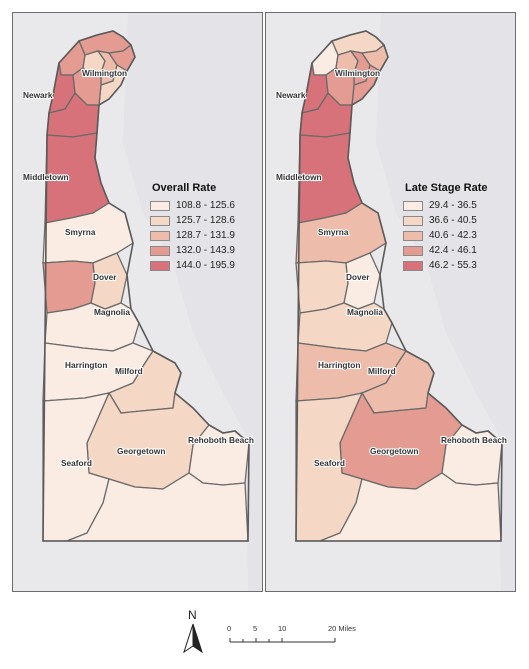 This screenshot has height=669, width=529. I want to click on legend-label: 42.4 - 46.1, so click(453, 250).